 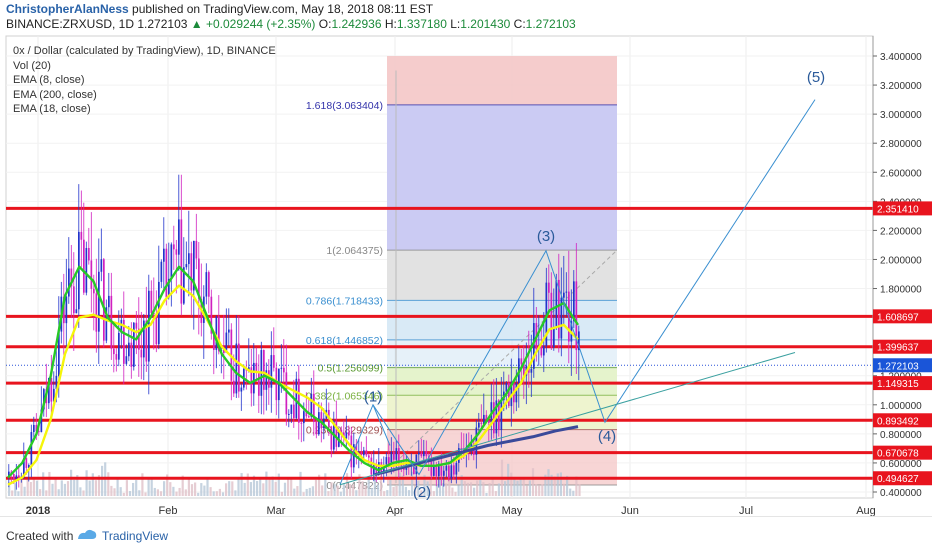 What do you see at coordinates (901, 231) in the screenshot?
I see `y-tick-label: 2.200000` at bounding box center [901, 231].